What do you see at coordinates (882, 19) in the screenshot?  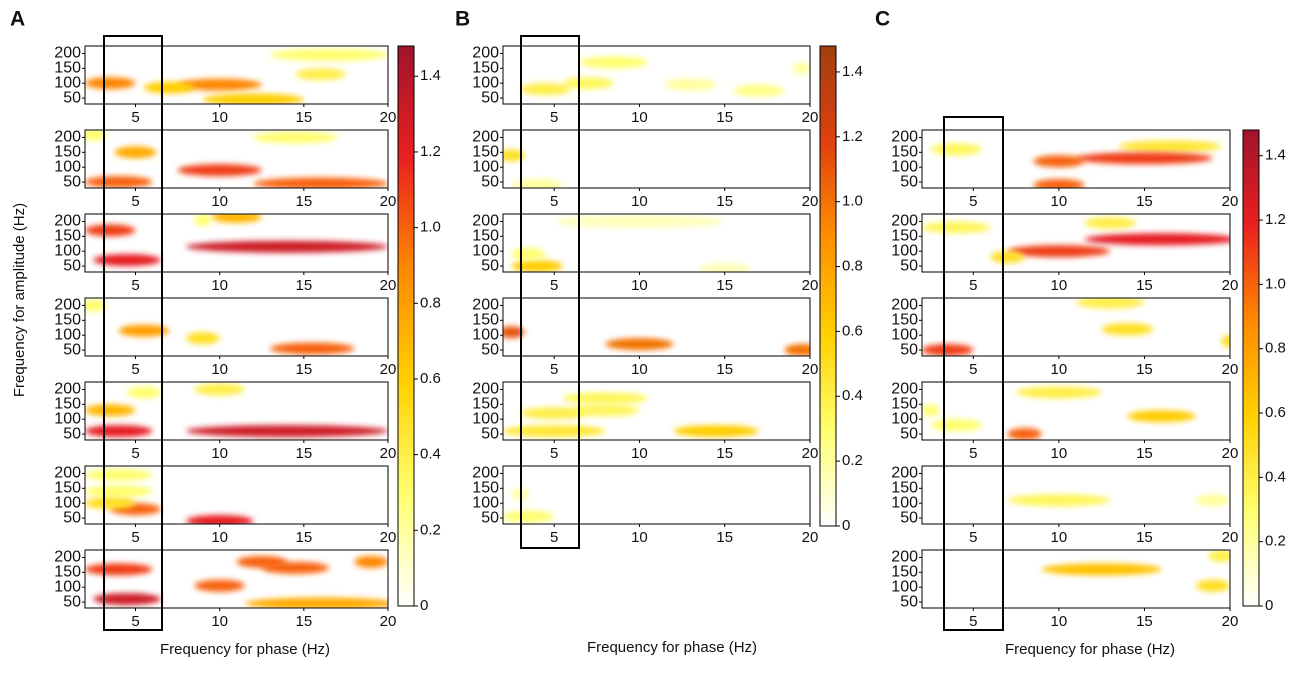 I see `panel-label: C` at bounding box center [882, 19].